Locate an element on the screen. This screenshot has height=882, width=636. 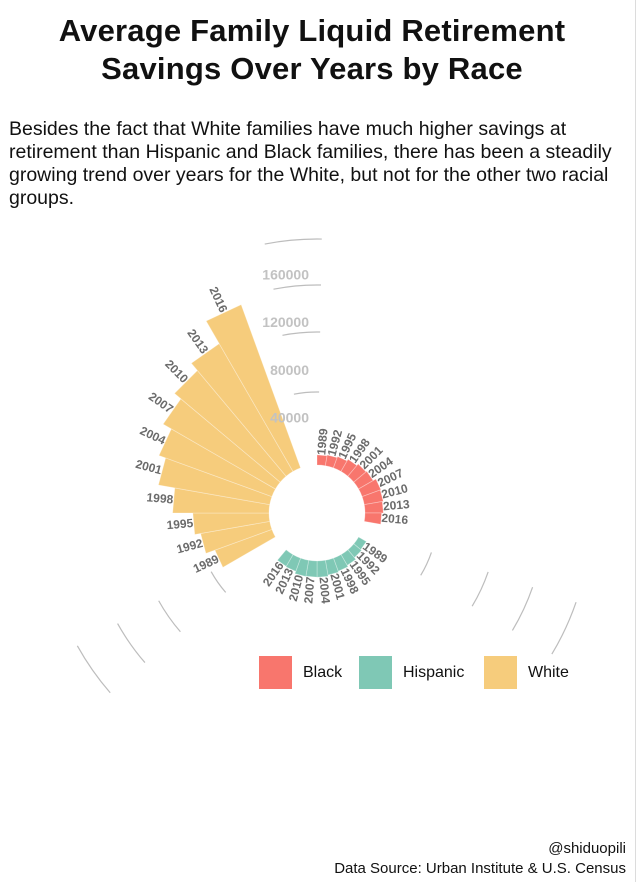
series-black is located at coordinates (350, 489).